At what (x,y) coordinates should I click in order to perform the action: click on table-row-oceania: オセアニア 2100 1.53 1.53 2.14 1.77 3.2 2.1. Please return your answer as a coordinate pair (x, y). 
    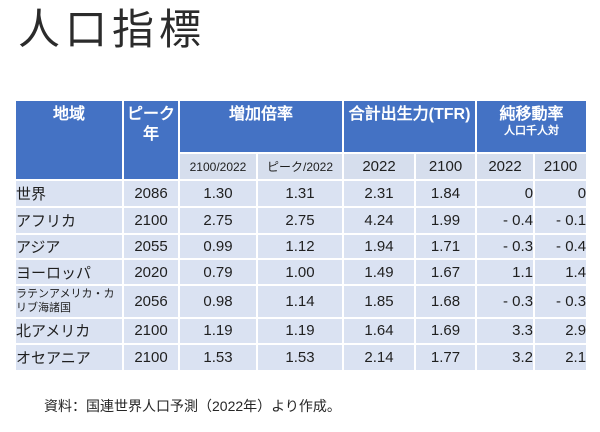
    Looking at the image, I should click on (301, 357).